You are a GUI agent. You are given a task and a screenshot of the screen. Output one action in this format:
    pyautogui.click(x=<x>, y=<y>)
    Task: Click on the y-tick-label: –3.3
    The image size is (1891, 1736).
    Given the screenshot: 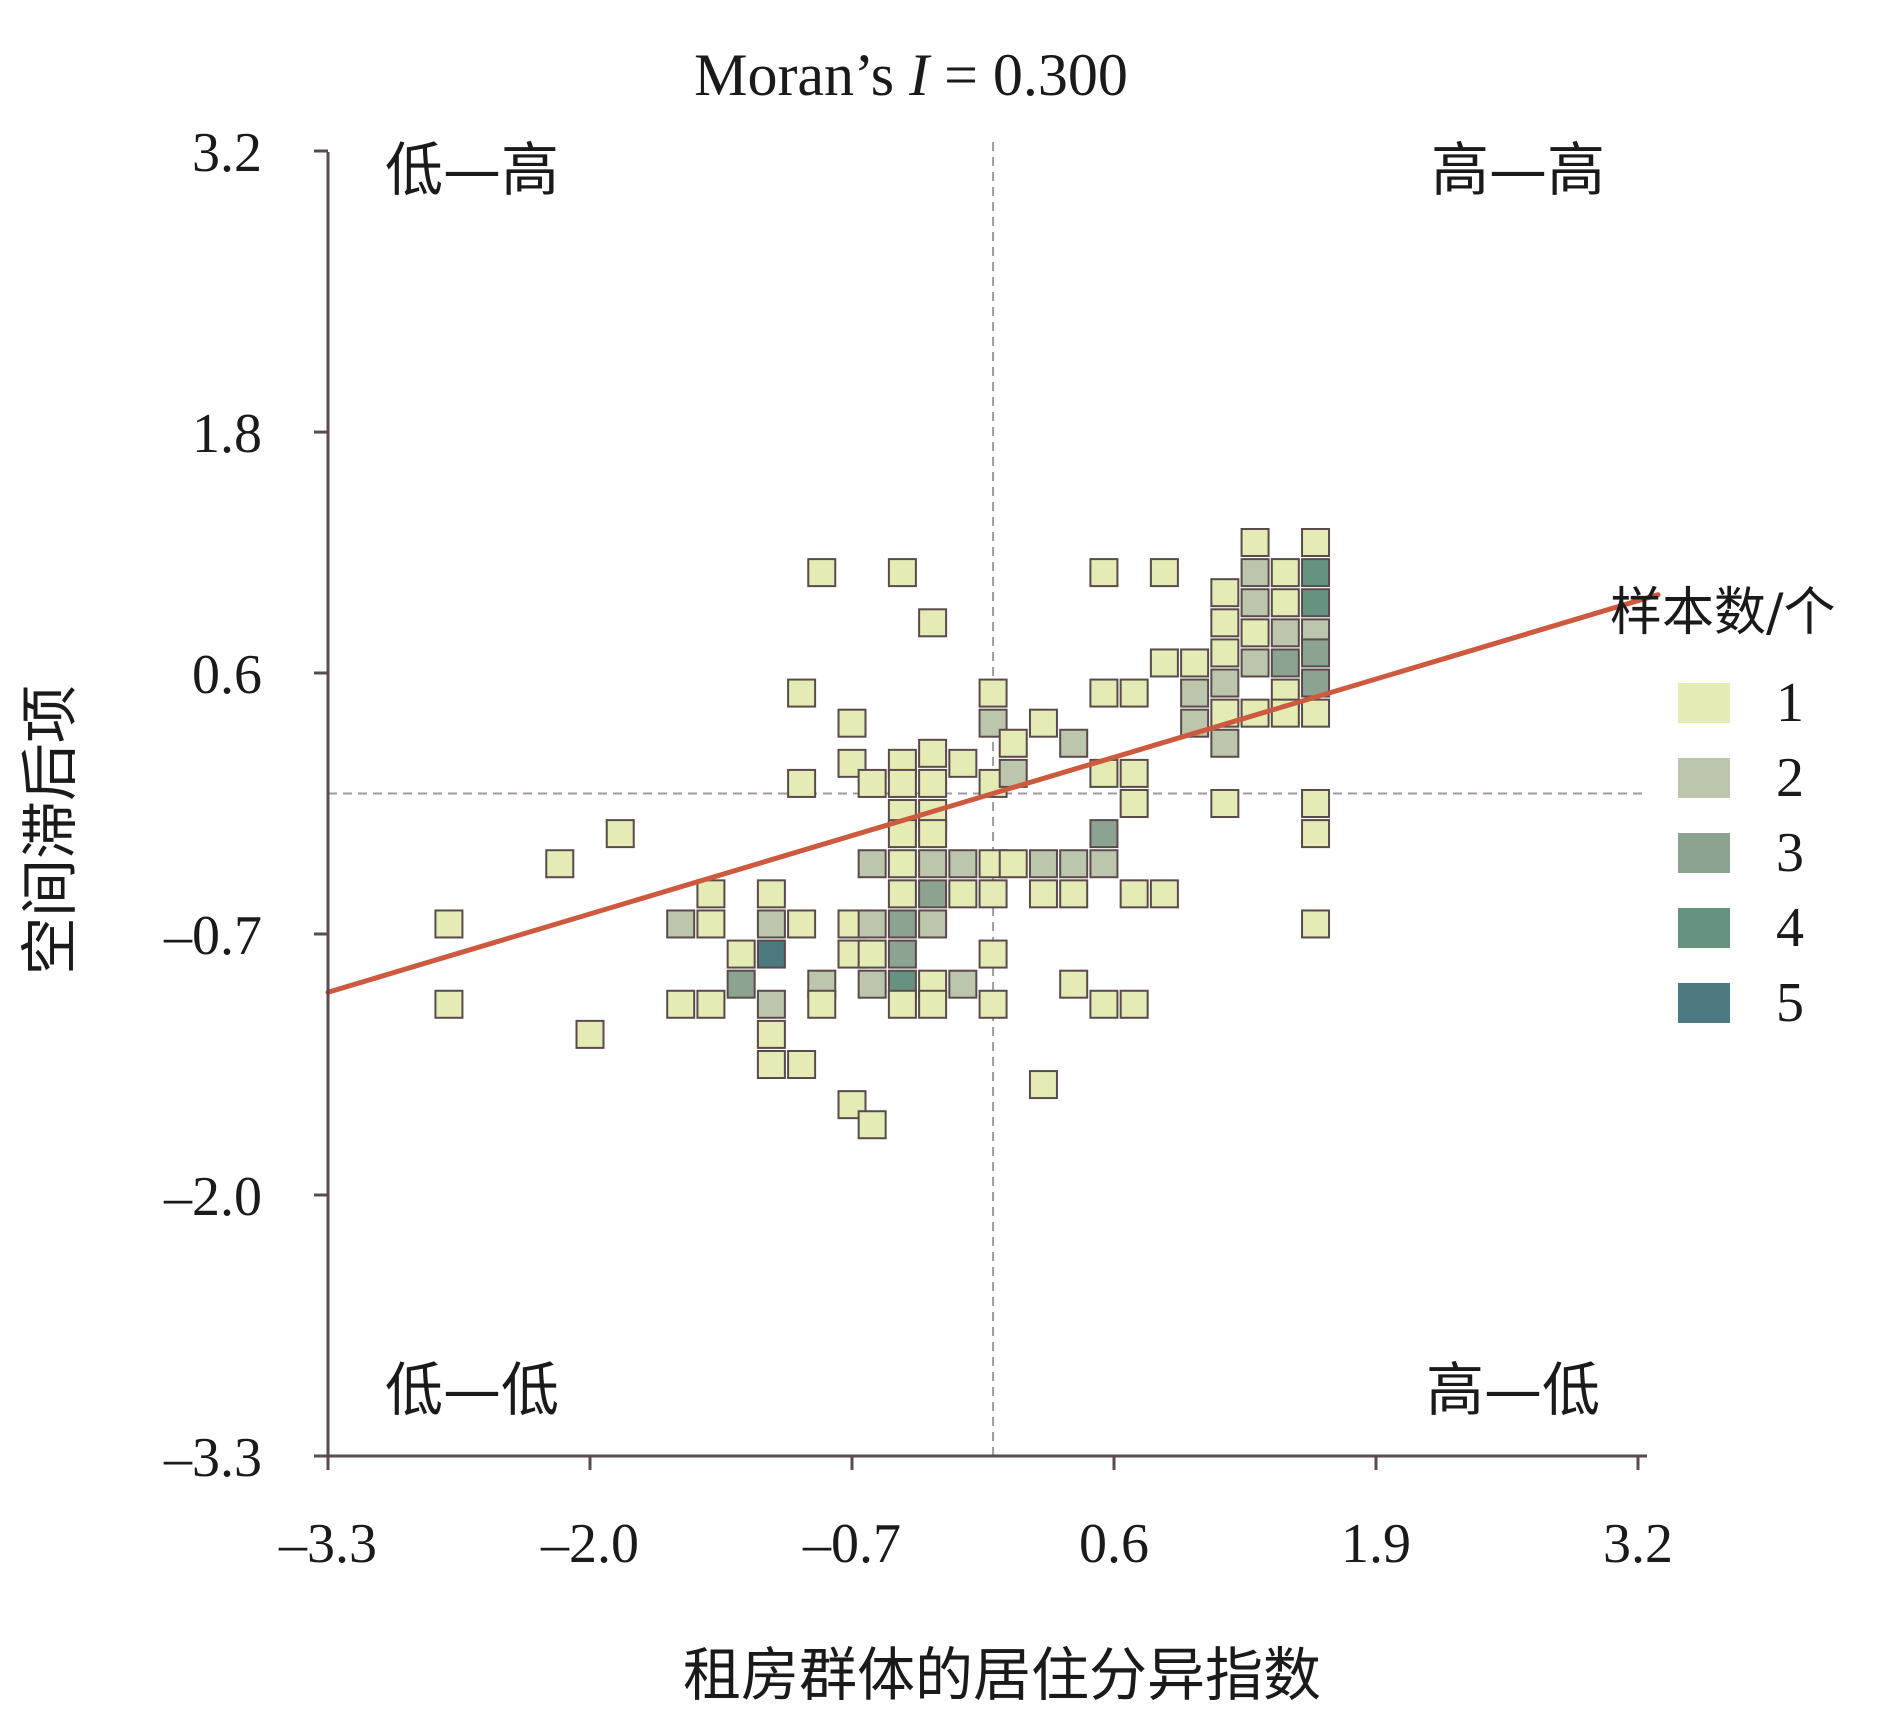 What is the action you would take?
    pyautogui.click(x=212, y=1458)
    